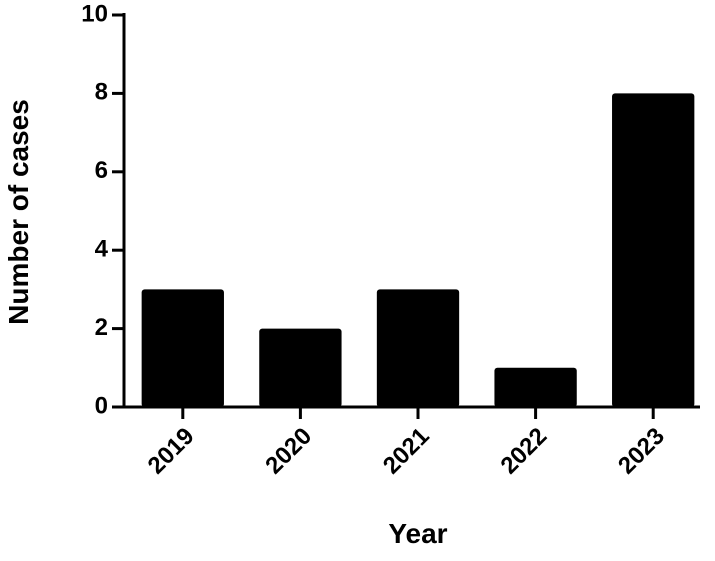  Describe the element at coordinates (417, 533) in the screenshot. I see `x-axis-title: Year` at that location.